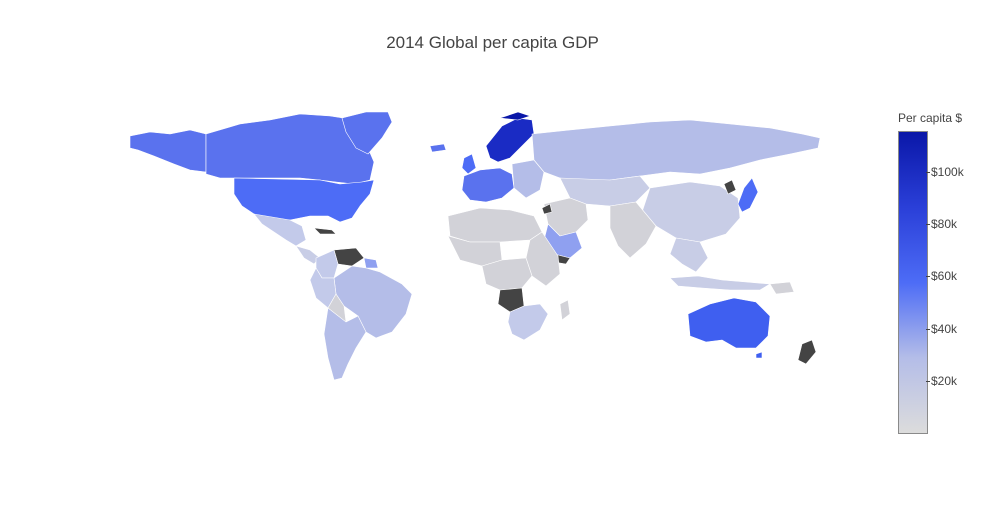 Image resolution: width=985 pixels, height=525 pixels. I want to click on region-mexico, so click(280, 230).